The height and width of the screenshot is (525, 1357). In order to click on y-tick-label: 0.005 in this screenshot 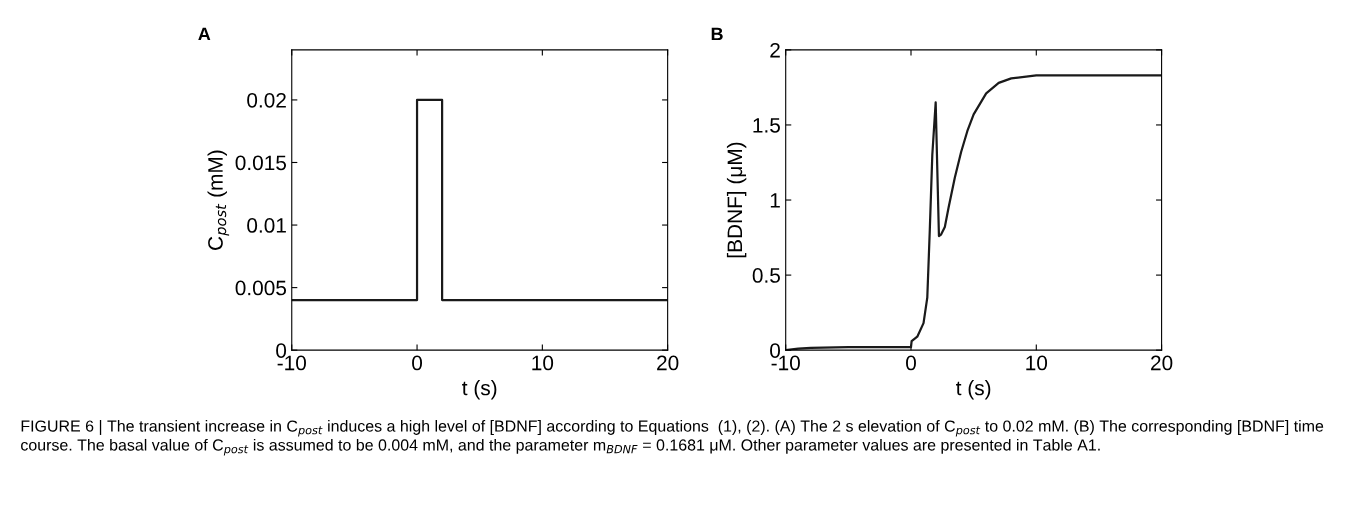, I will do `click(261, 288)`.